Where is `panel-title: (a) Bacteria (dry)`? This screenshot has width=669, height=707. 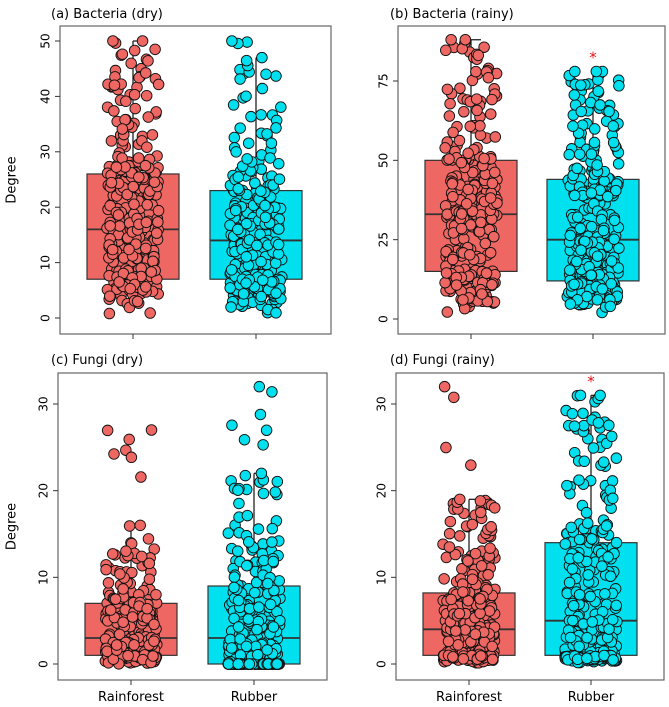 panel-title: (a) Bacteria (dry) is located at coordinates (107, 14).